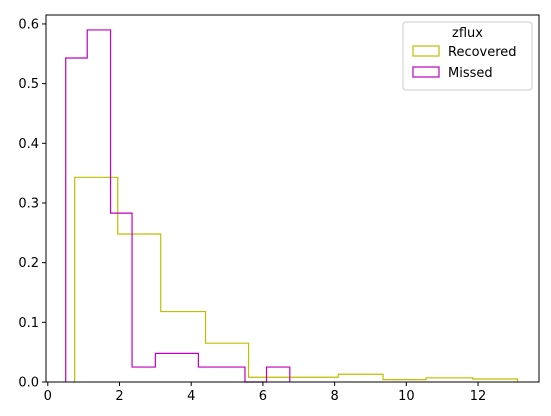 The image size is (551, 416). Describe the element at coordinates (28, 144) in the screenshot. I see `y-tick-label: 0.4` at that location.